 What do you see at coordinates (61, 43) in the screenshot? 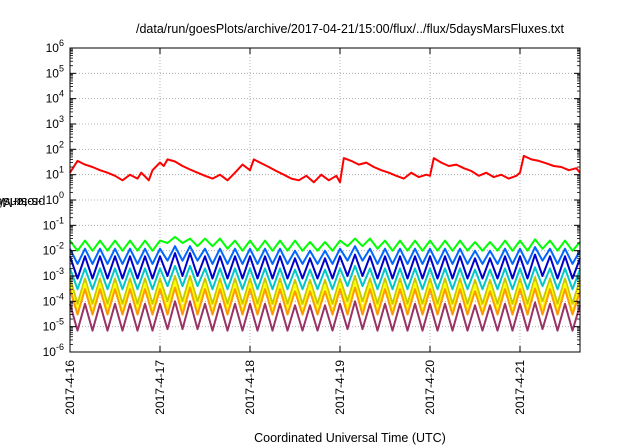
I see `y-tick-label-exponent: 6` at bounding box center [61, 43].